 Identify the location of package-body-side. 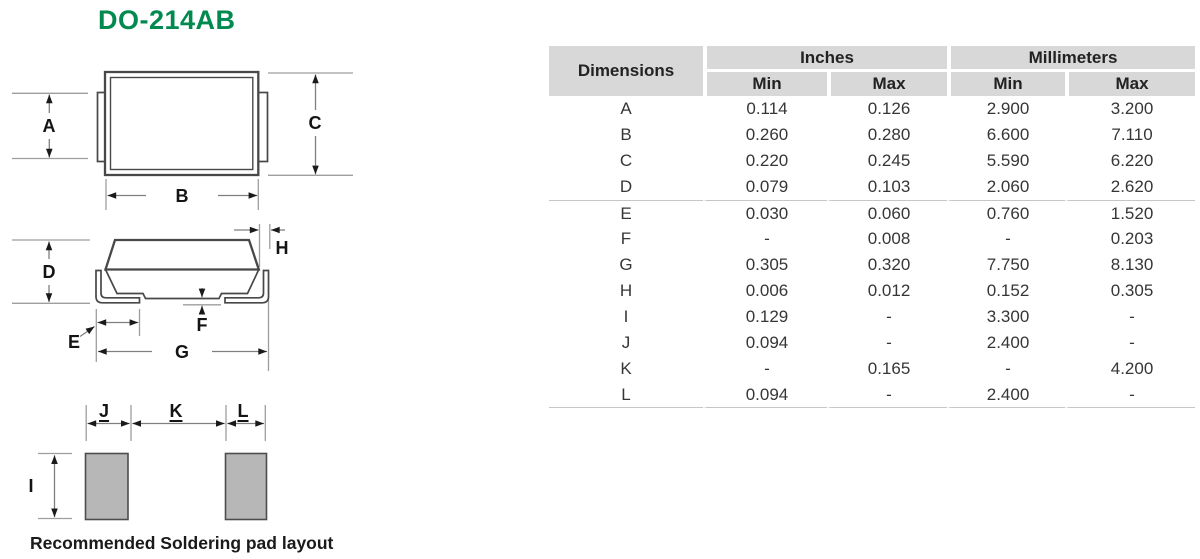
(182, 254).